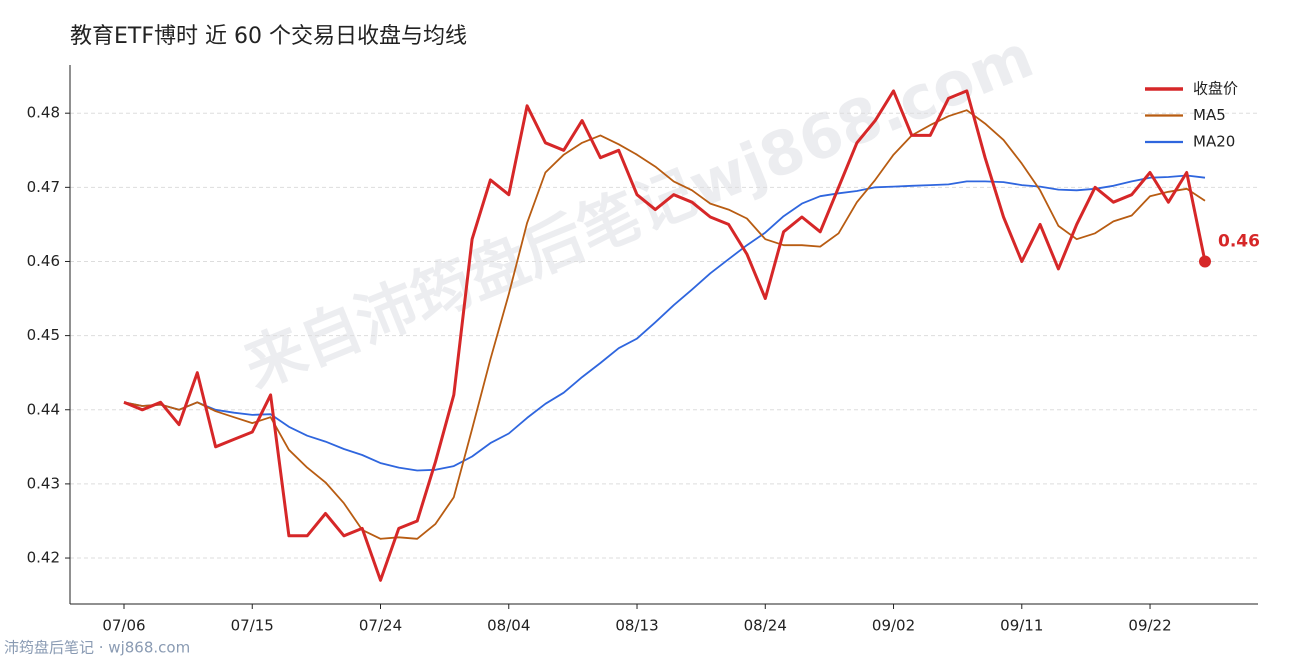 Image resolution: width=1290 pixels, height=660 pixels. Describe the element at coordinates (508, 626) in the screenshot. I see `x-tick-label: 08/04` at that location.